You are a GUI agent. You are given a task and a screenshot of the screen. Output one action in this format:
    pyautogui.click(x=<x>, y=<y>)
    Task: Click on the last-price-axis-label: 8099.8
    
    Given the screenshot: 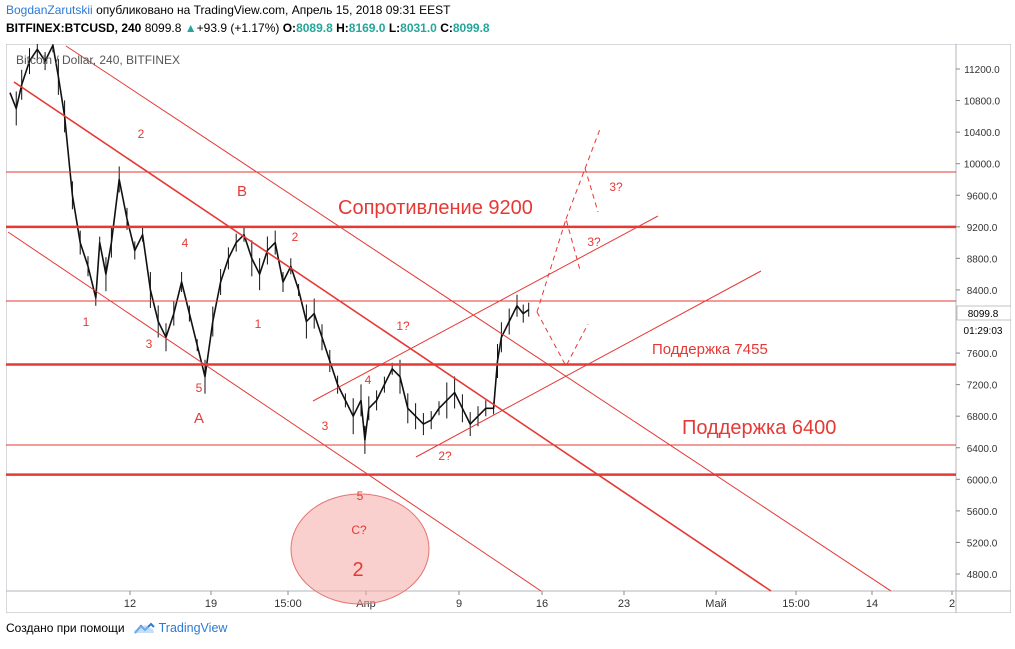 What is the action you would take?
    pyautogui.click(x=983, y=314)
    